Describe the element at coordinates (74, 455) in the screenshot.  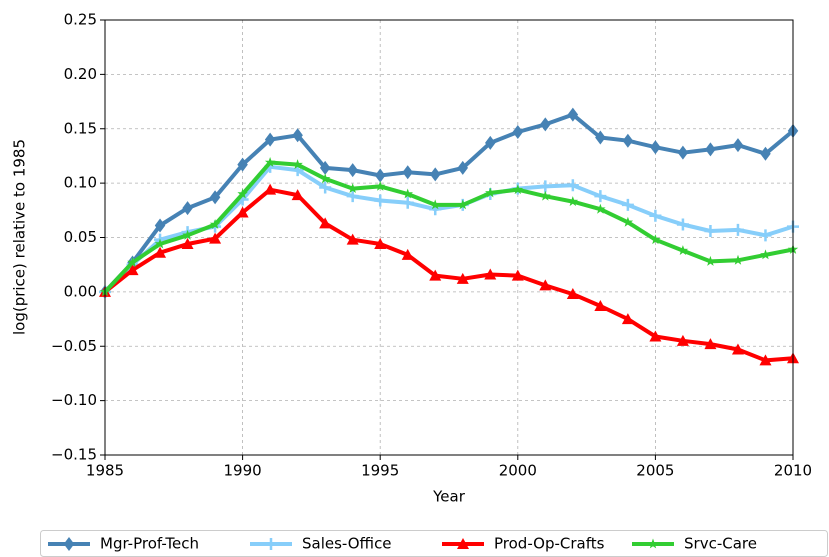
I see `y-tick-label: −0.15` at that location.